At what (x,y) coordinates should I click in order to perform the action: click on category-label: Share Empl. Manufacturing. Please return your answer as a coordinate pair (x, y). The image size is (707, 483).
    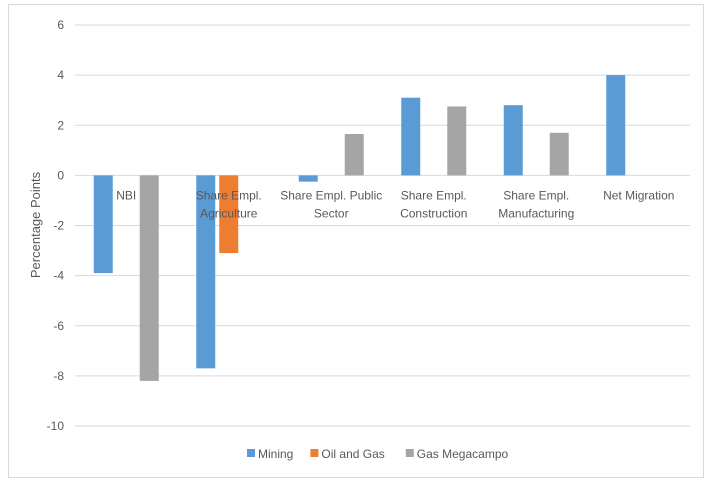
    Looking at the image, I should click on (536, 204).